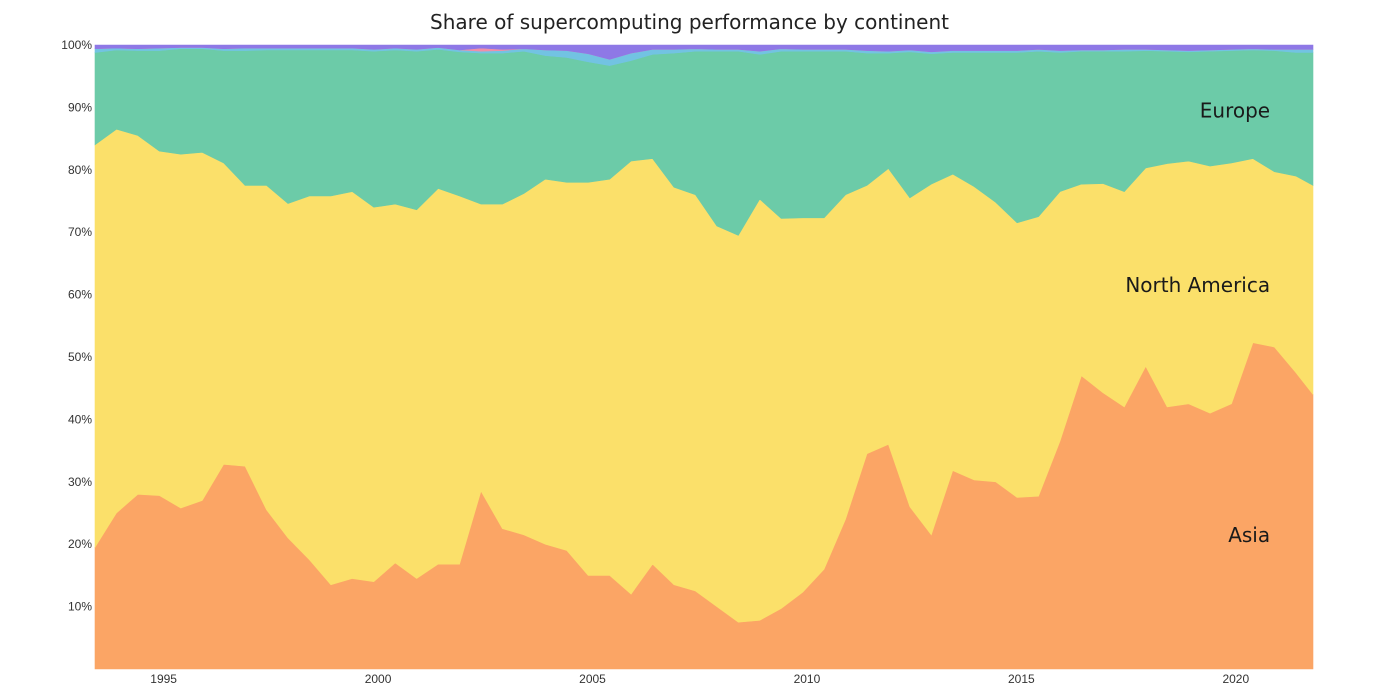 The image size is (1379, 689). I want to click on area-label-north-america: North America, so click(1197, 285).